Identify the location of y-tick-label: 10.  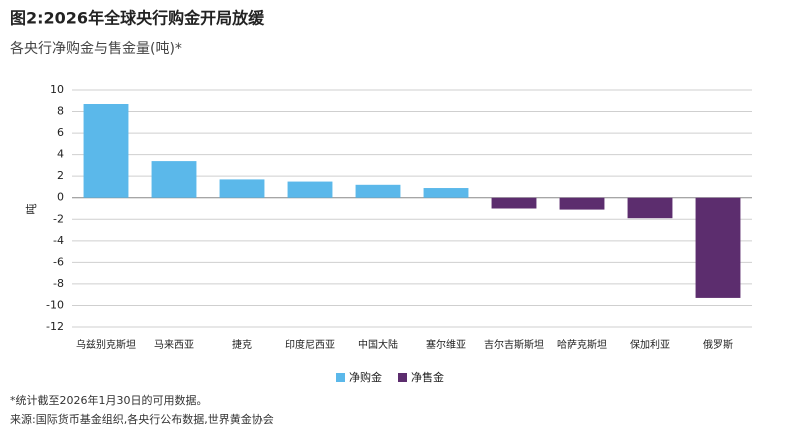
(57, 89).